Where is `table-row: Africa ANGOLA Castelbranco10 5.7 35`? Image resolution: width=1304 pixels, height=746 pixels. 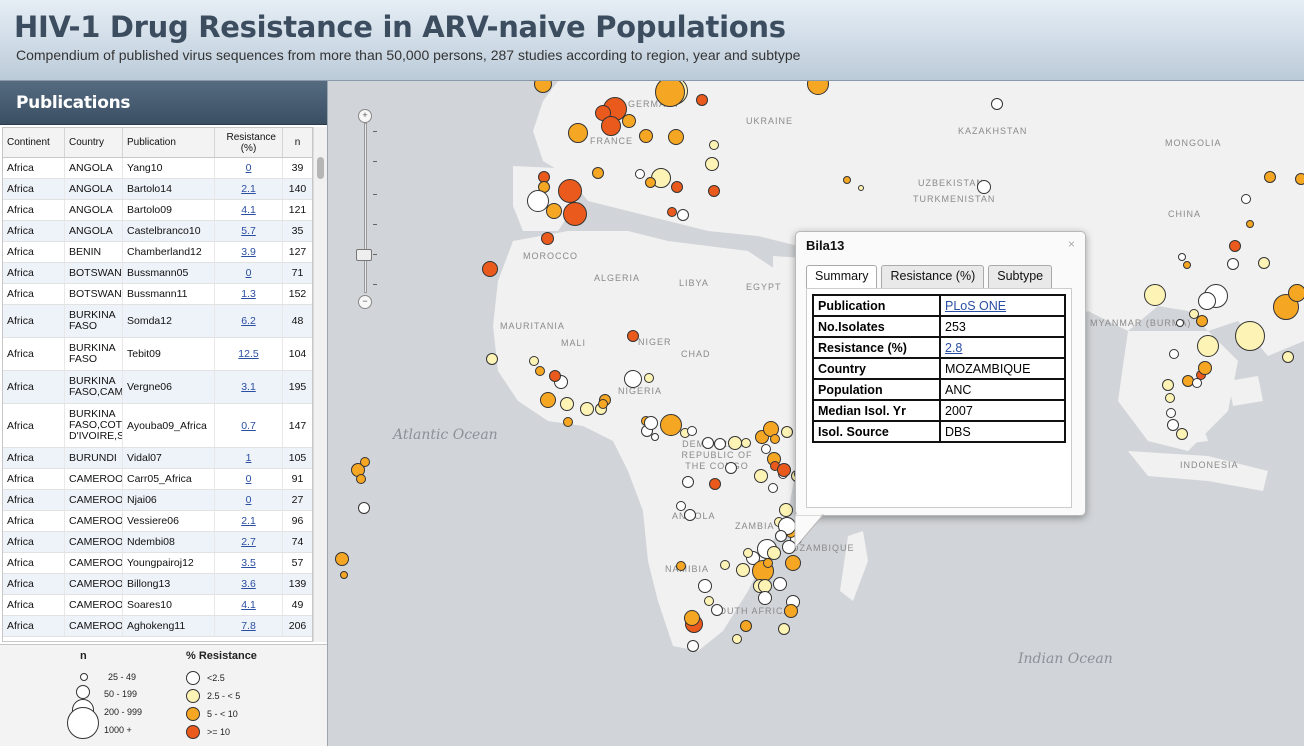 table-row: Africa ANGOLA Castelbranco10 5.7 35 is located at coordinates (157, 231).